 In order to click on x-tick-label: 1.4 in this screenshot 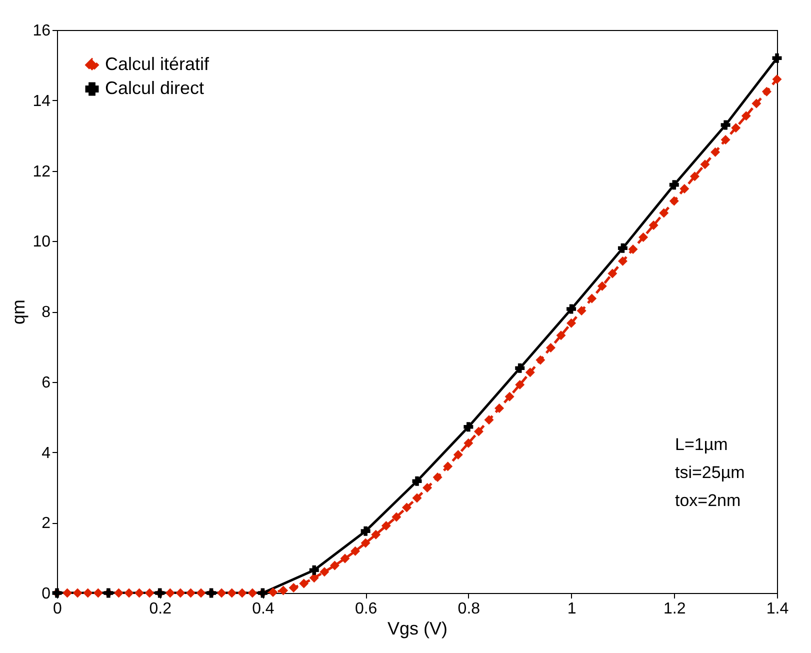, I will do `click(777, 609)`.